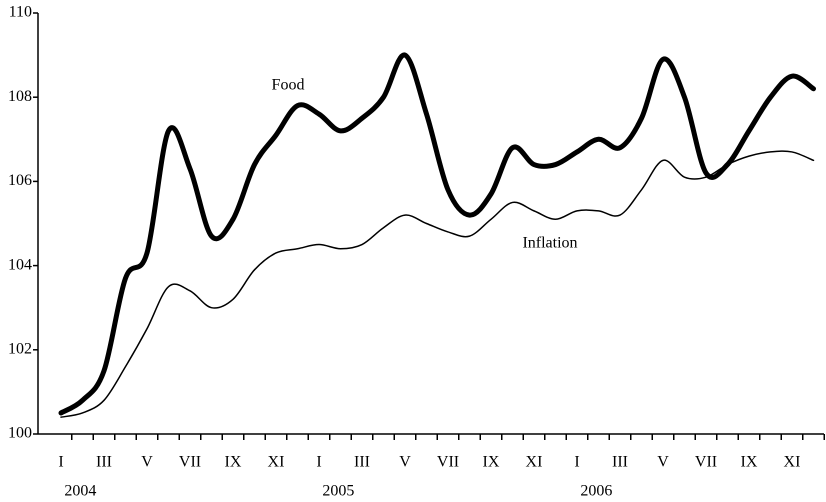  Describe the element at coordinates (596, 491) in the screenshot. I see `x-group-label: 2006` at that location.